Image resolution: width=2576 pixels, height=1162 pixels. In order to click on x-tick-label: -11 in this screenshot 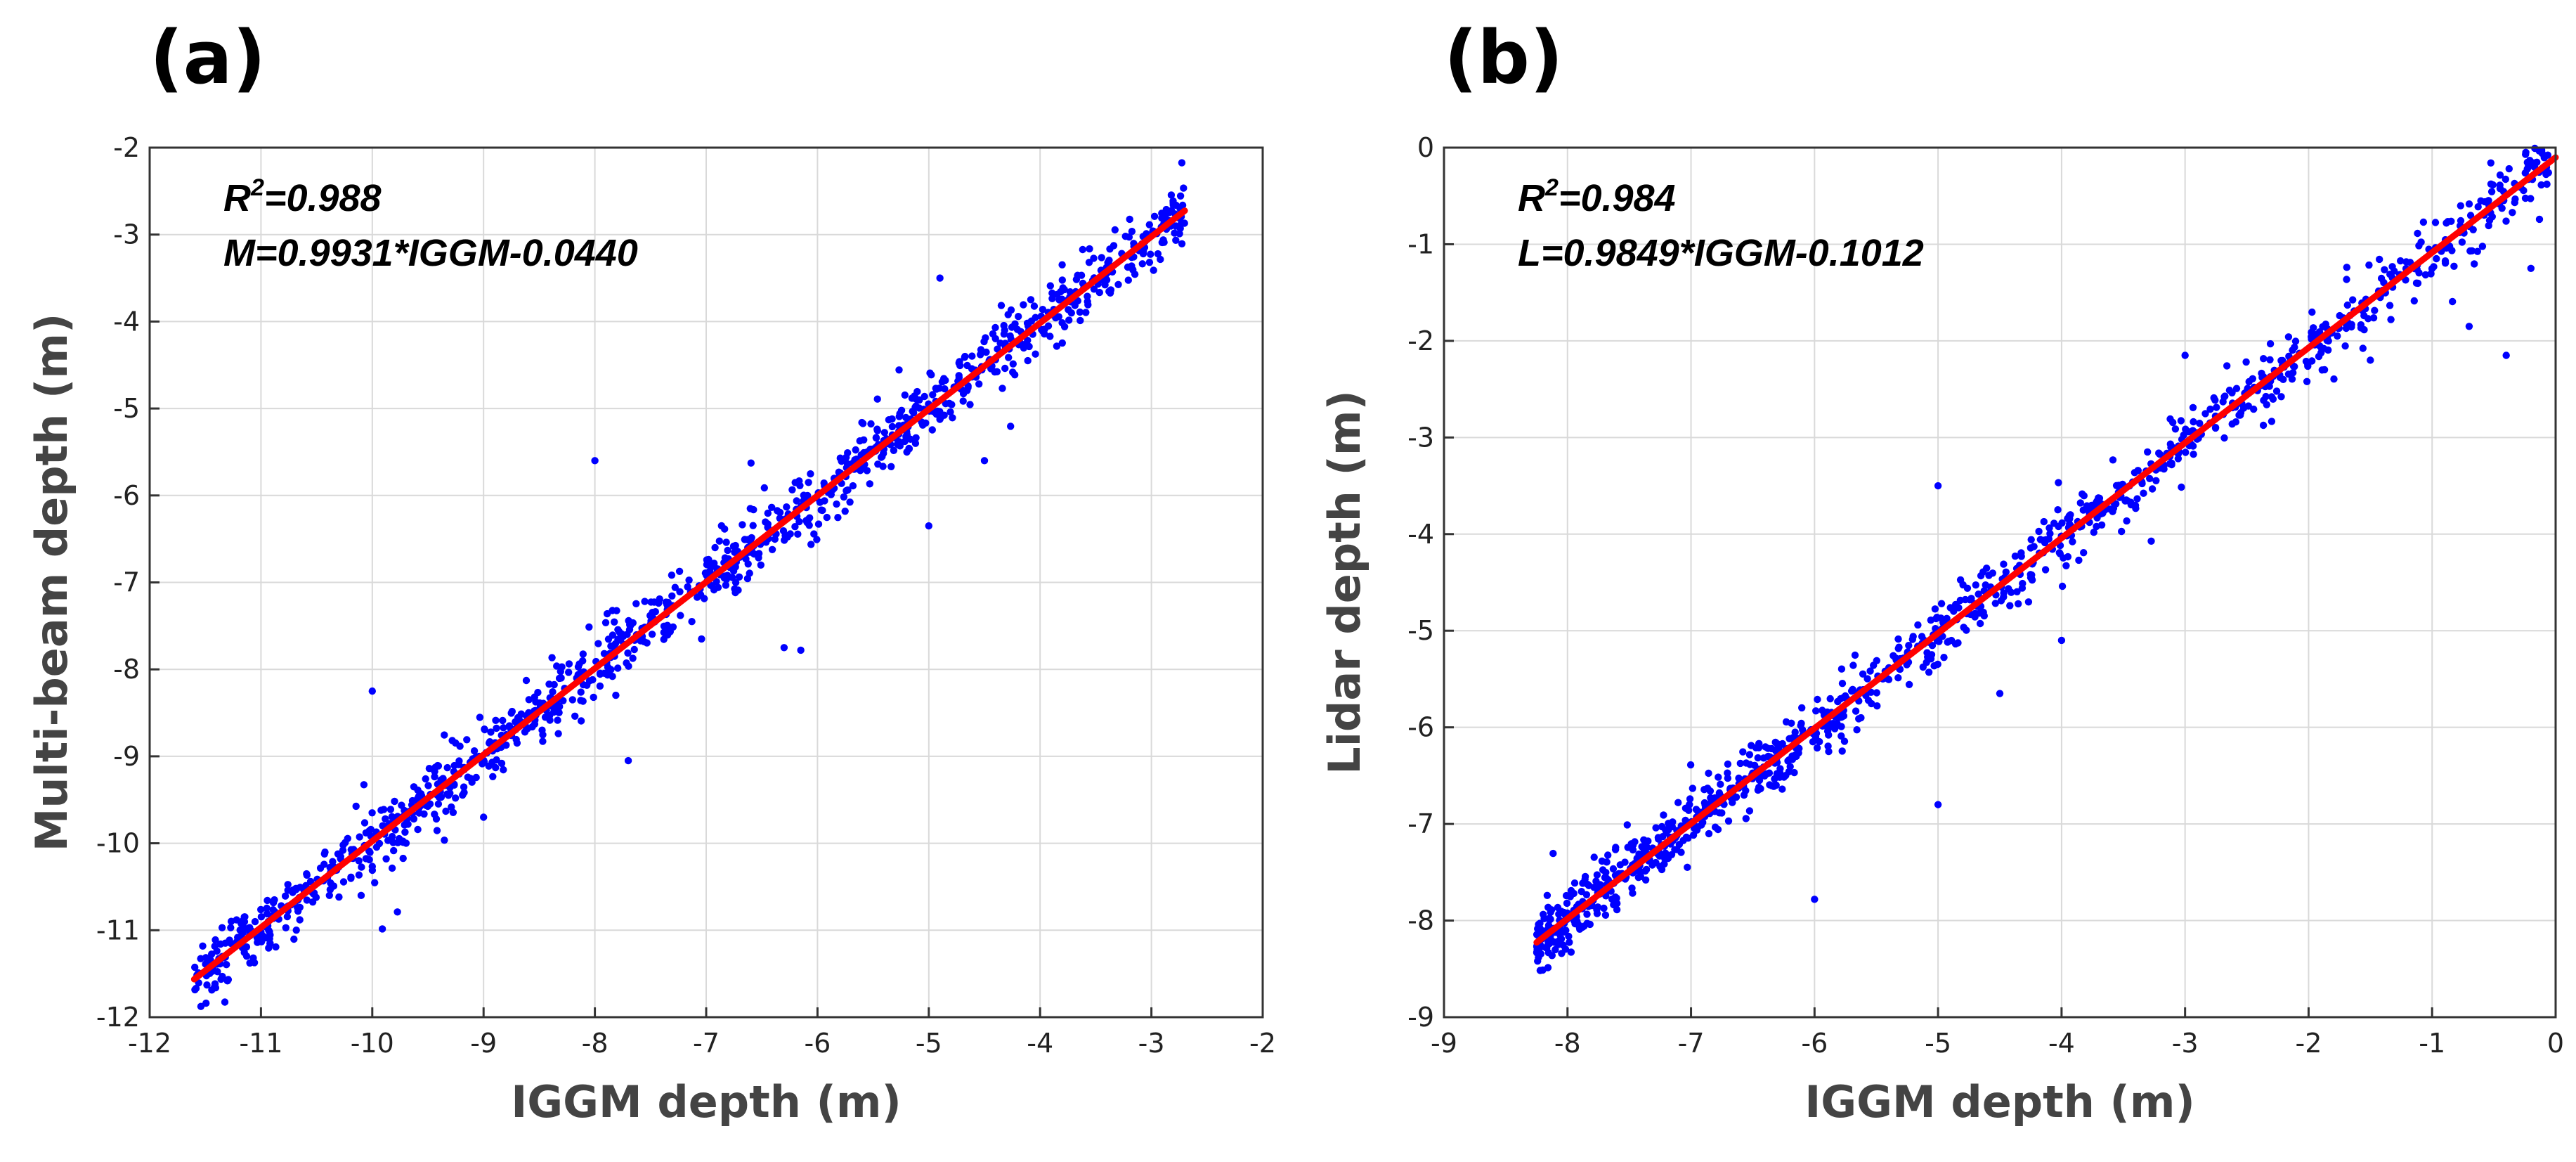, I will do `click(260, 1043)`.